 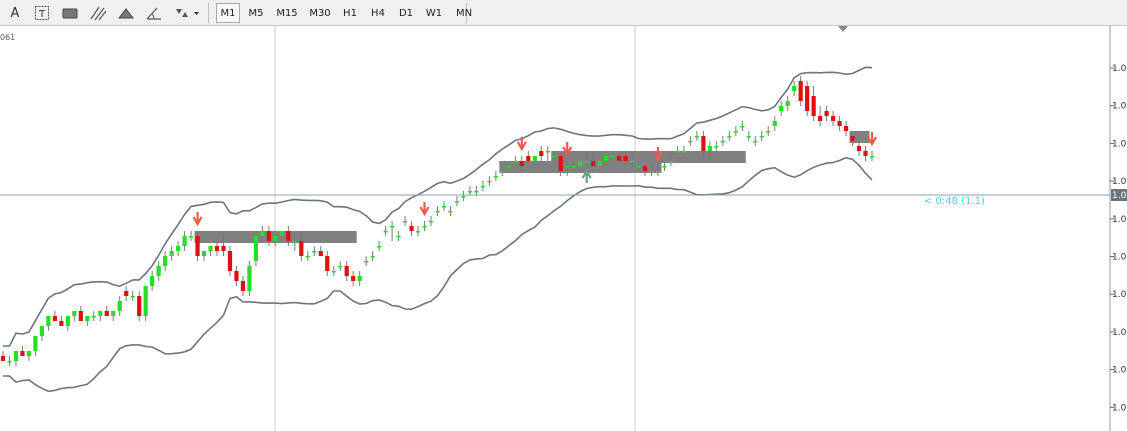 I want to click on timeframe-d1: D1, so click(x=406, y=13).